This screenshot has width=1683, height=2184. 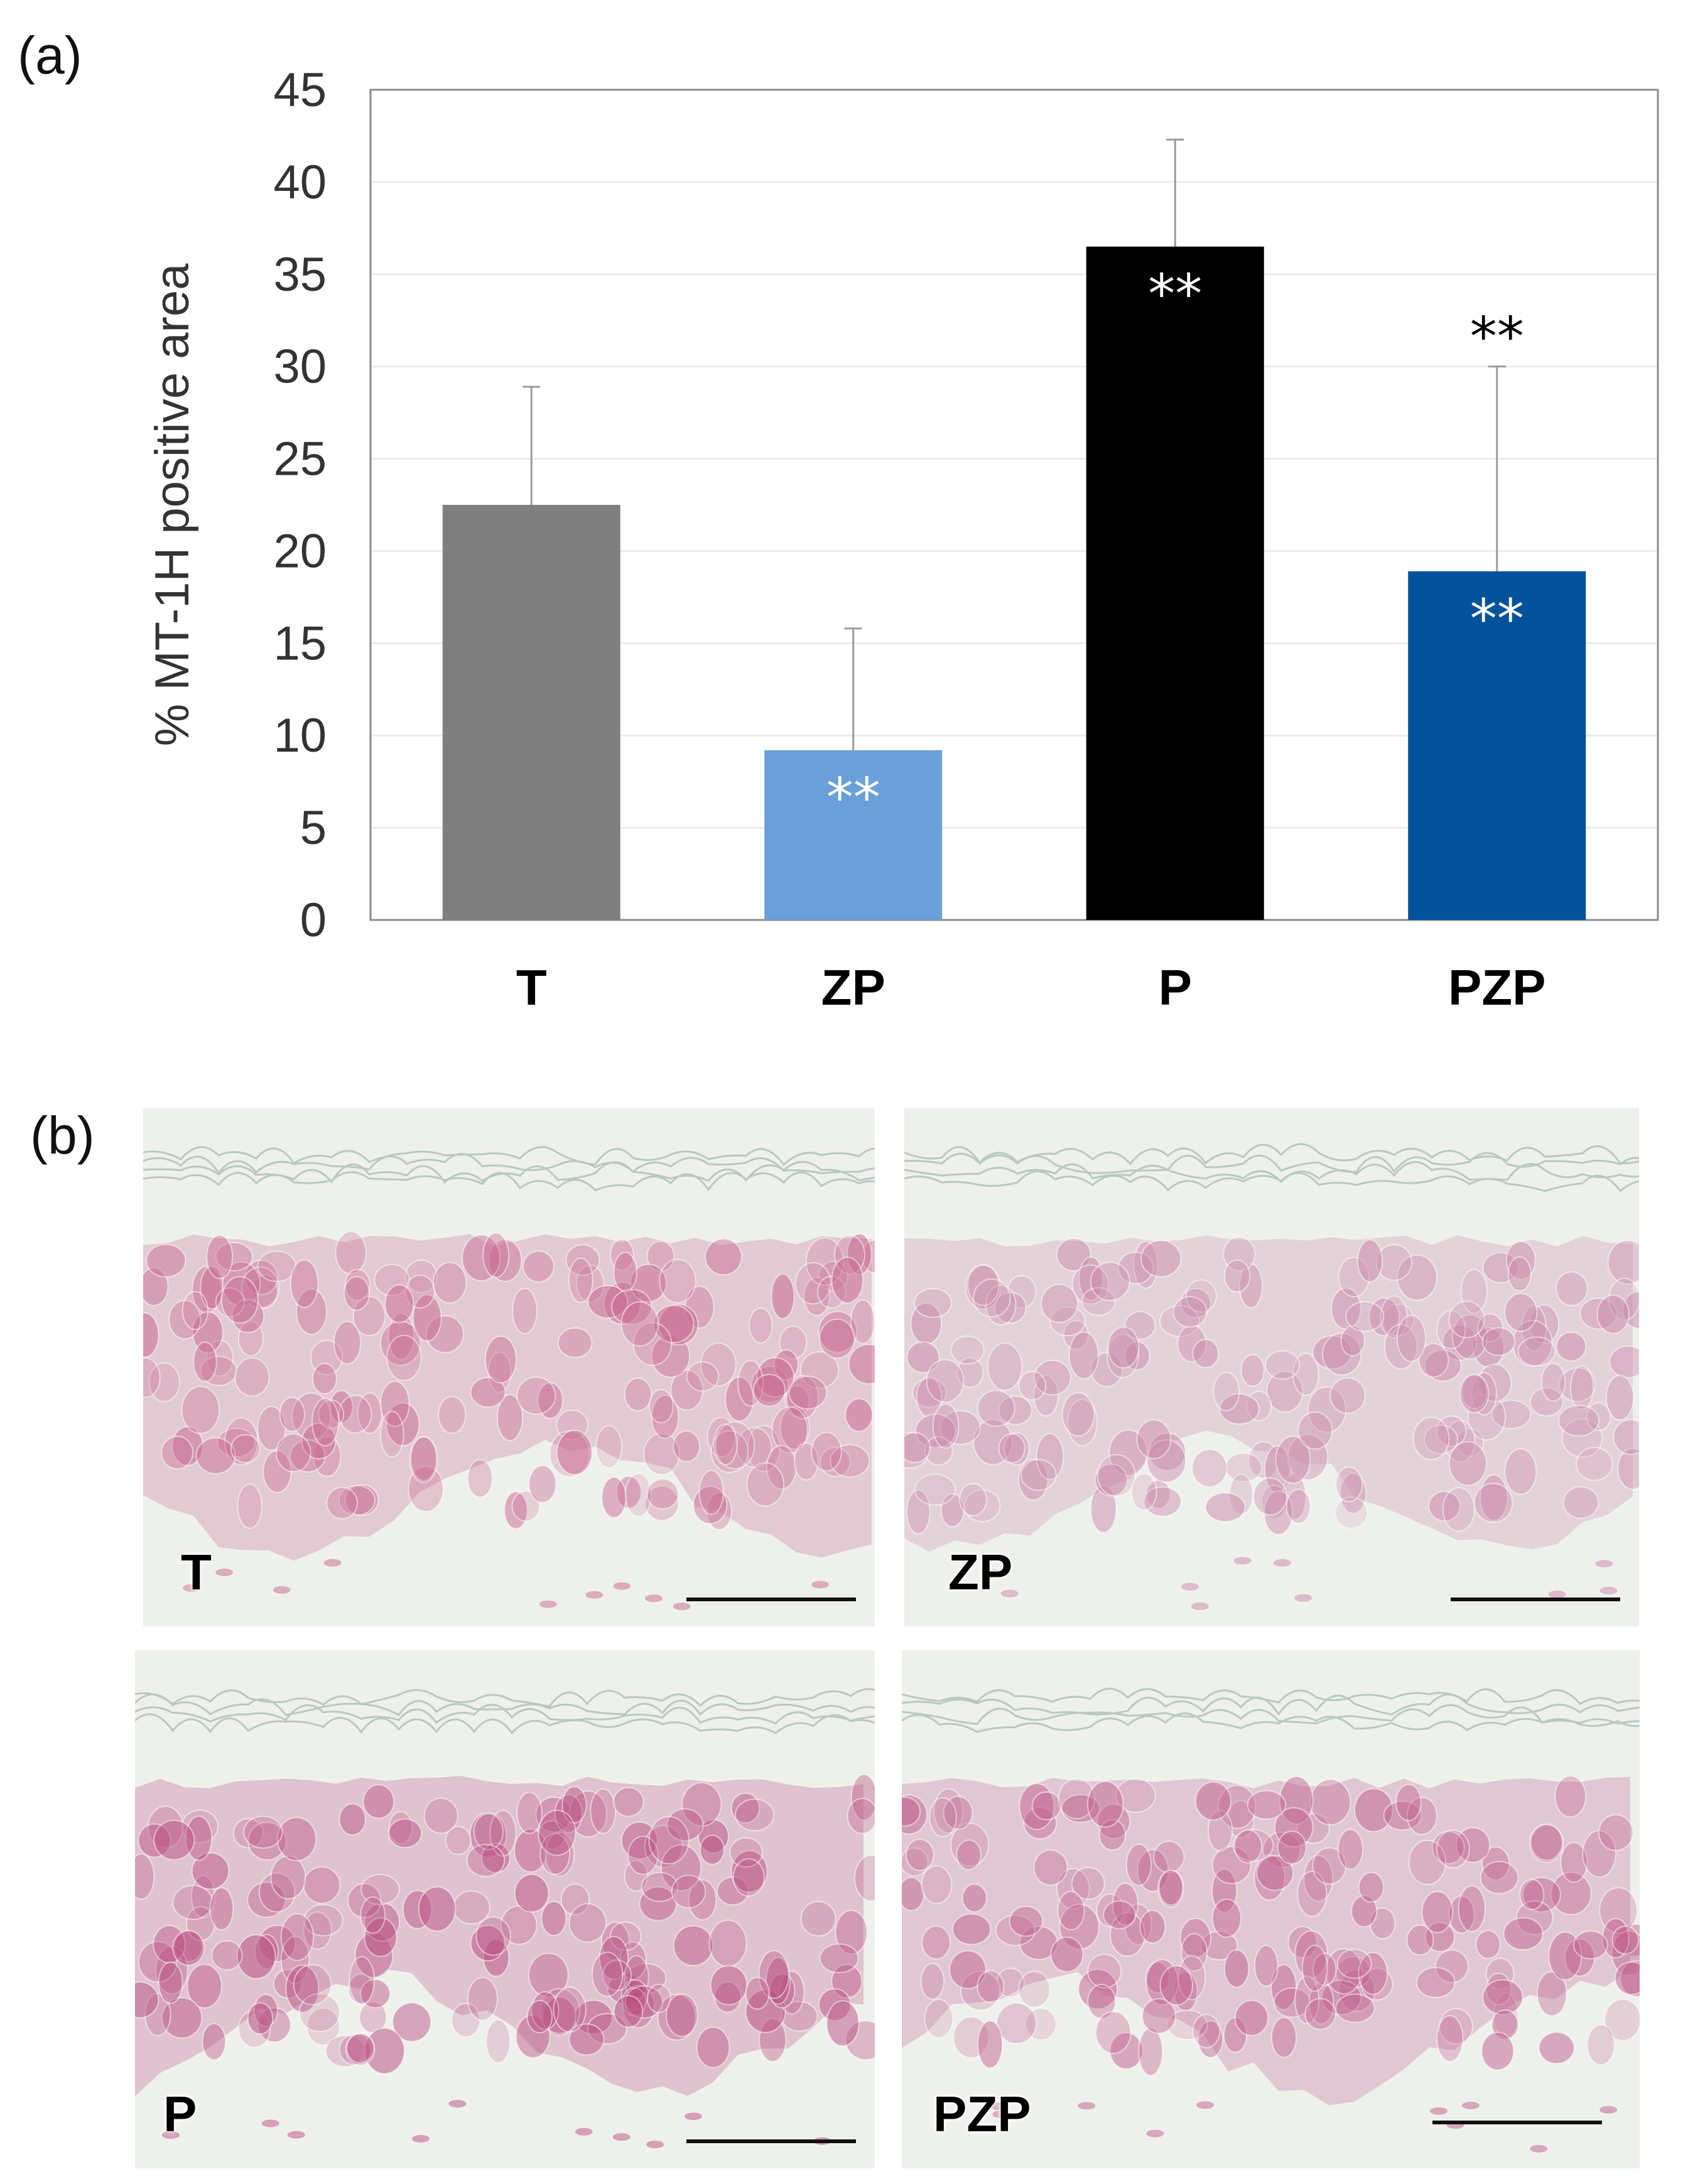 What do you see at coordinates (1175, 987) in the screenshot?
I see `x-tick-label: P` at bounding box center [1175, 987].